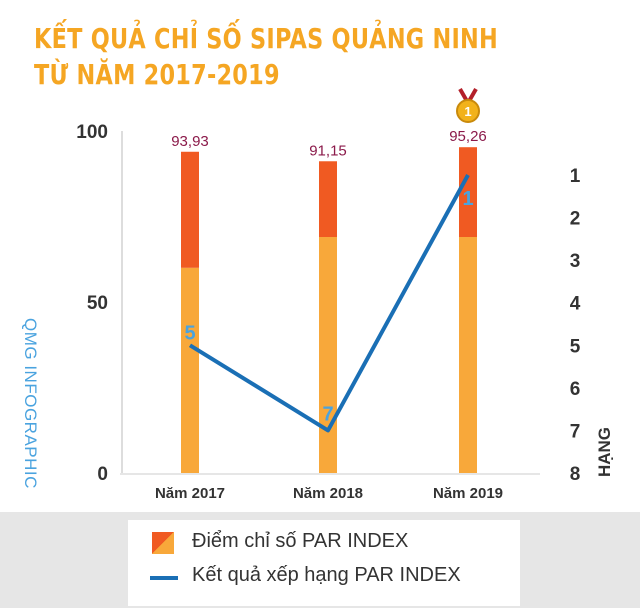  What do you see at coordinates (575, 474) in the screenshot?
I see `right-tick-label: 8` at bounding box center [575, 474].